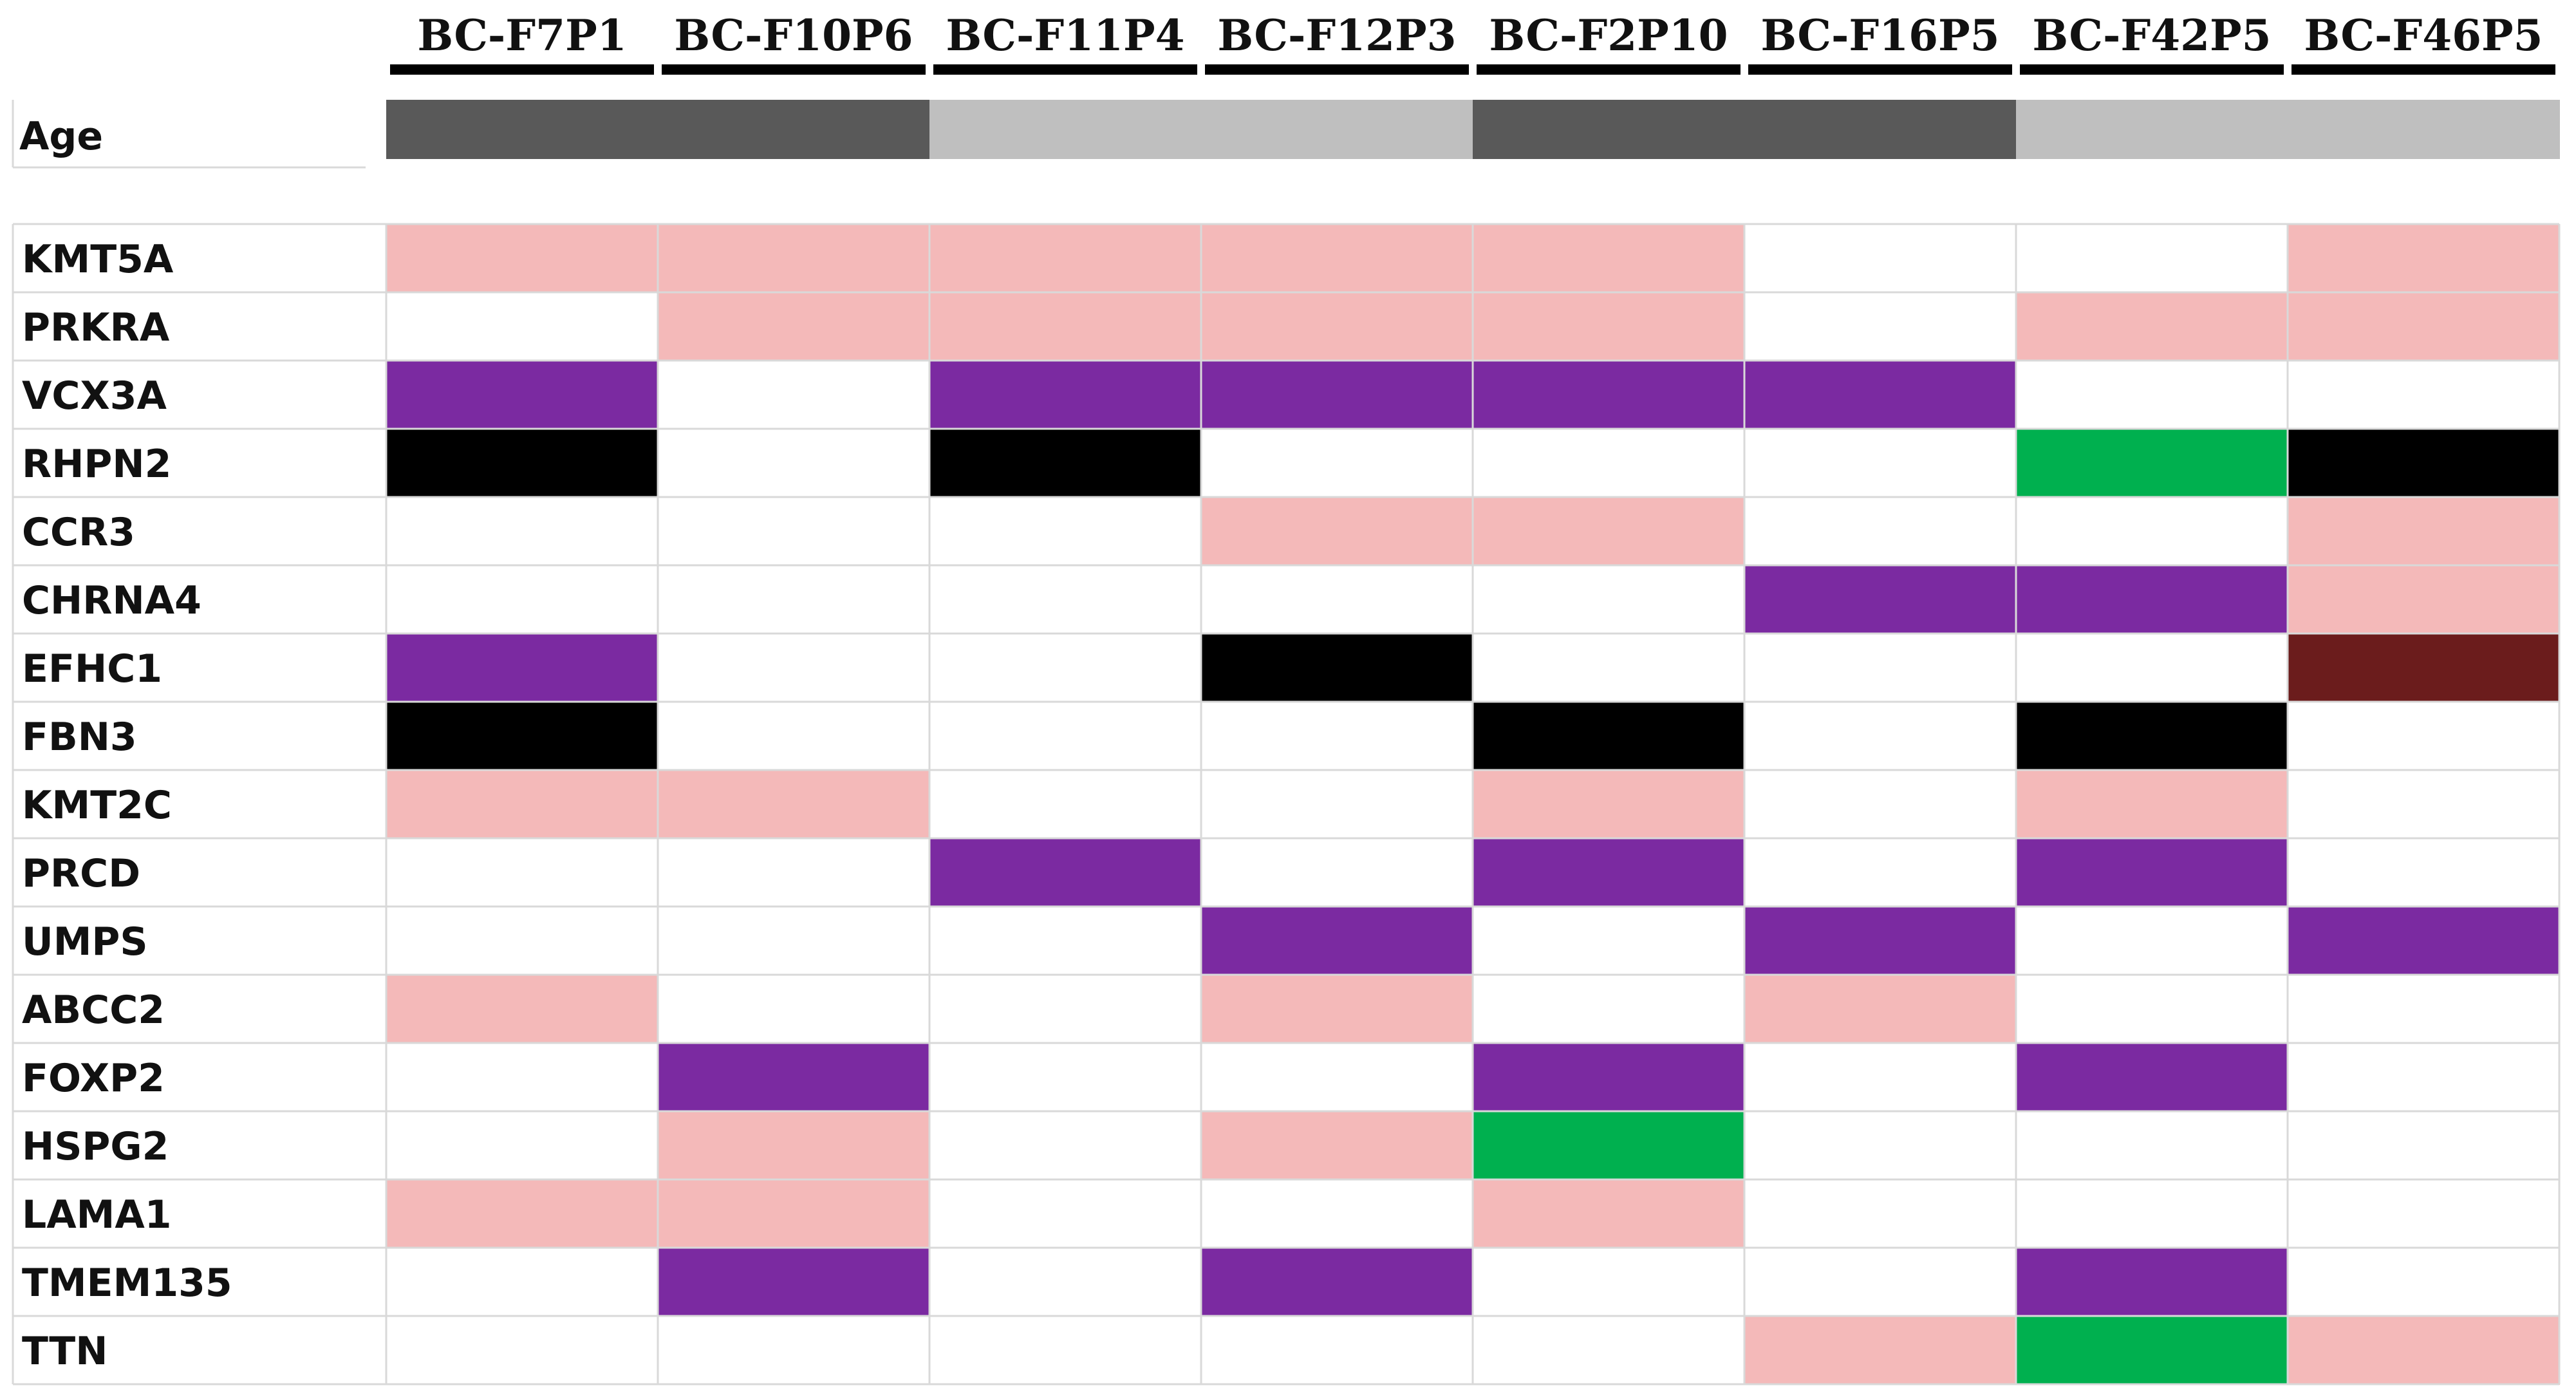 This screenshot has height=1390, width=2576. I want to click on cell-maroon, so click(2424, 668).